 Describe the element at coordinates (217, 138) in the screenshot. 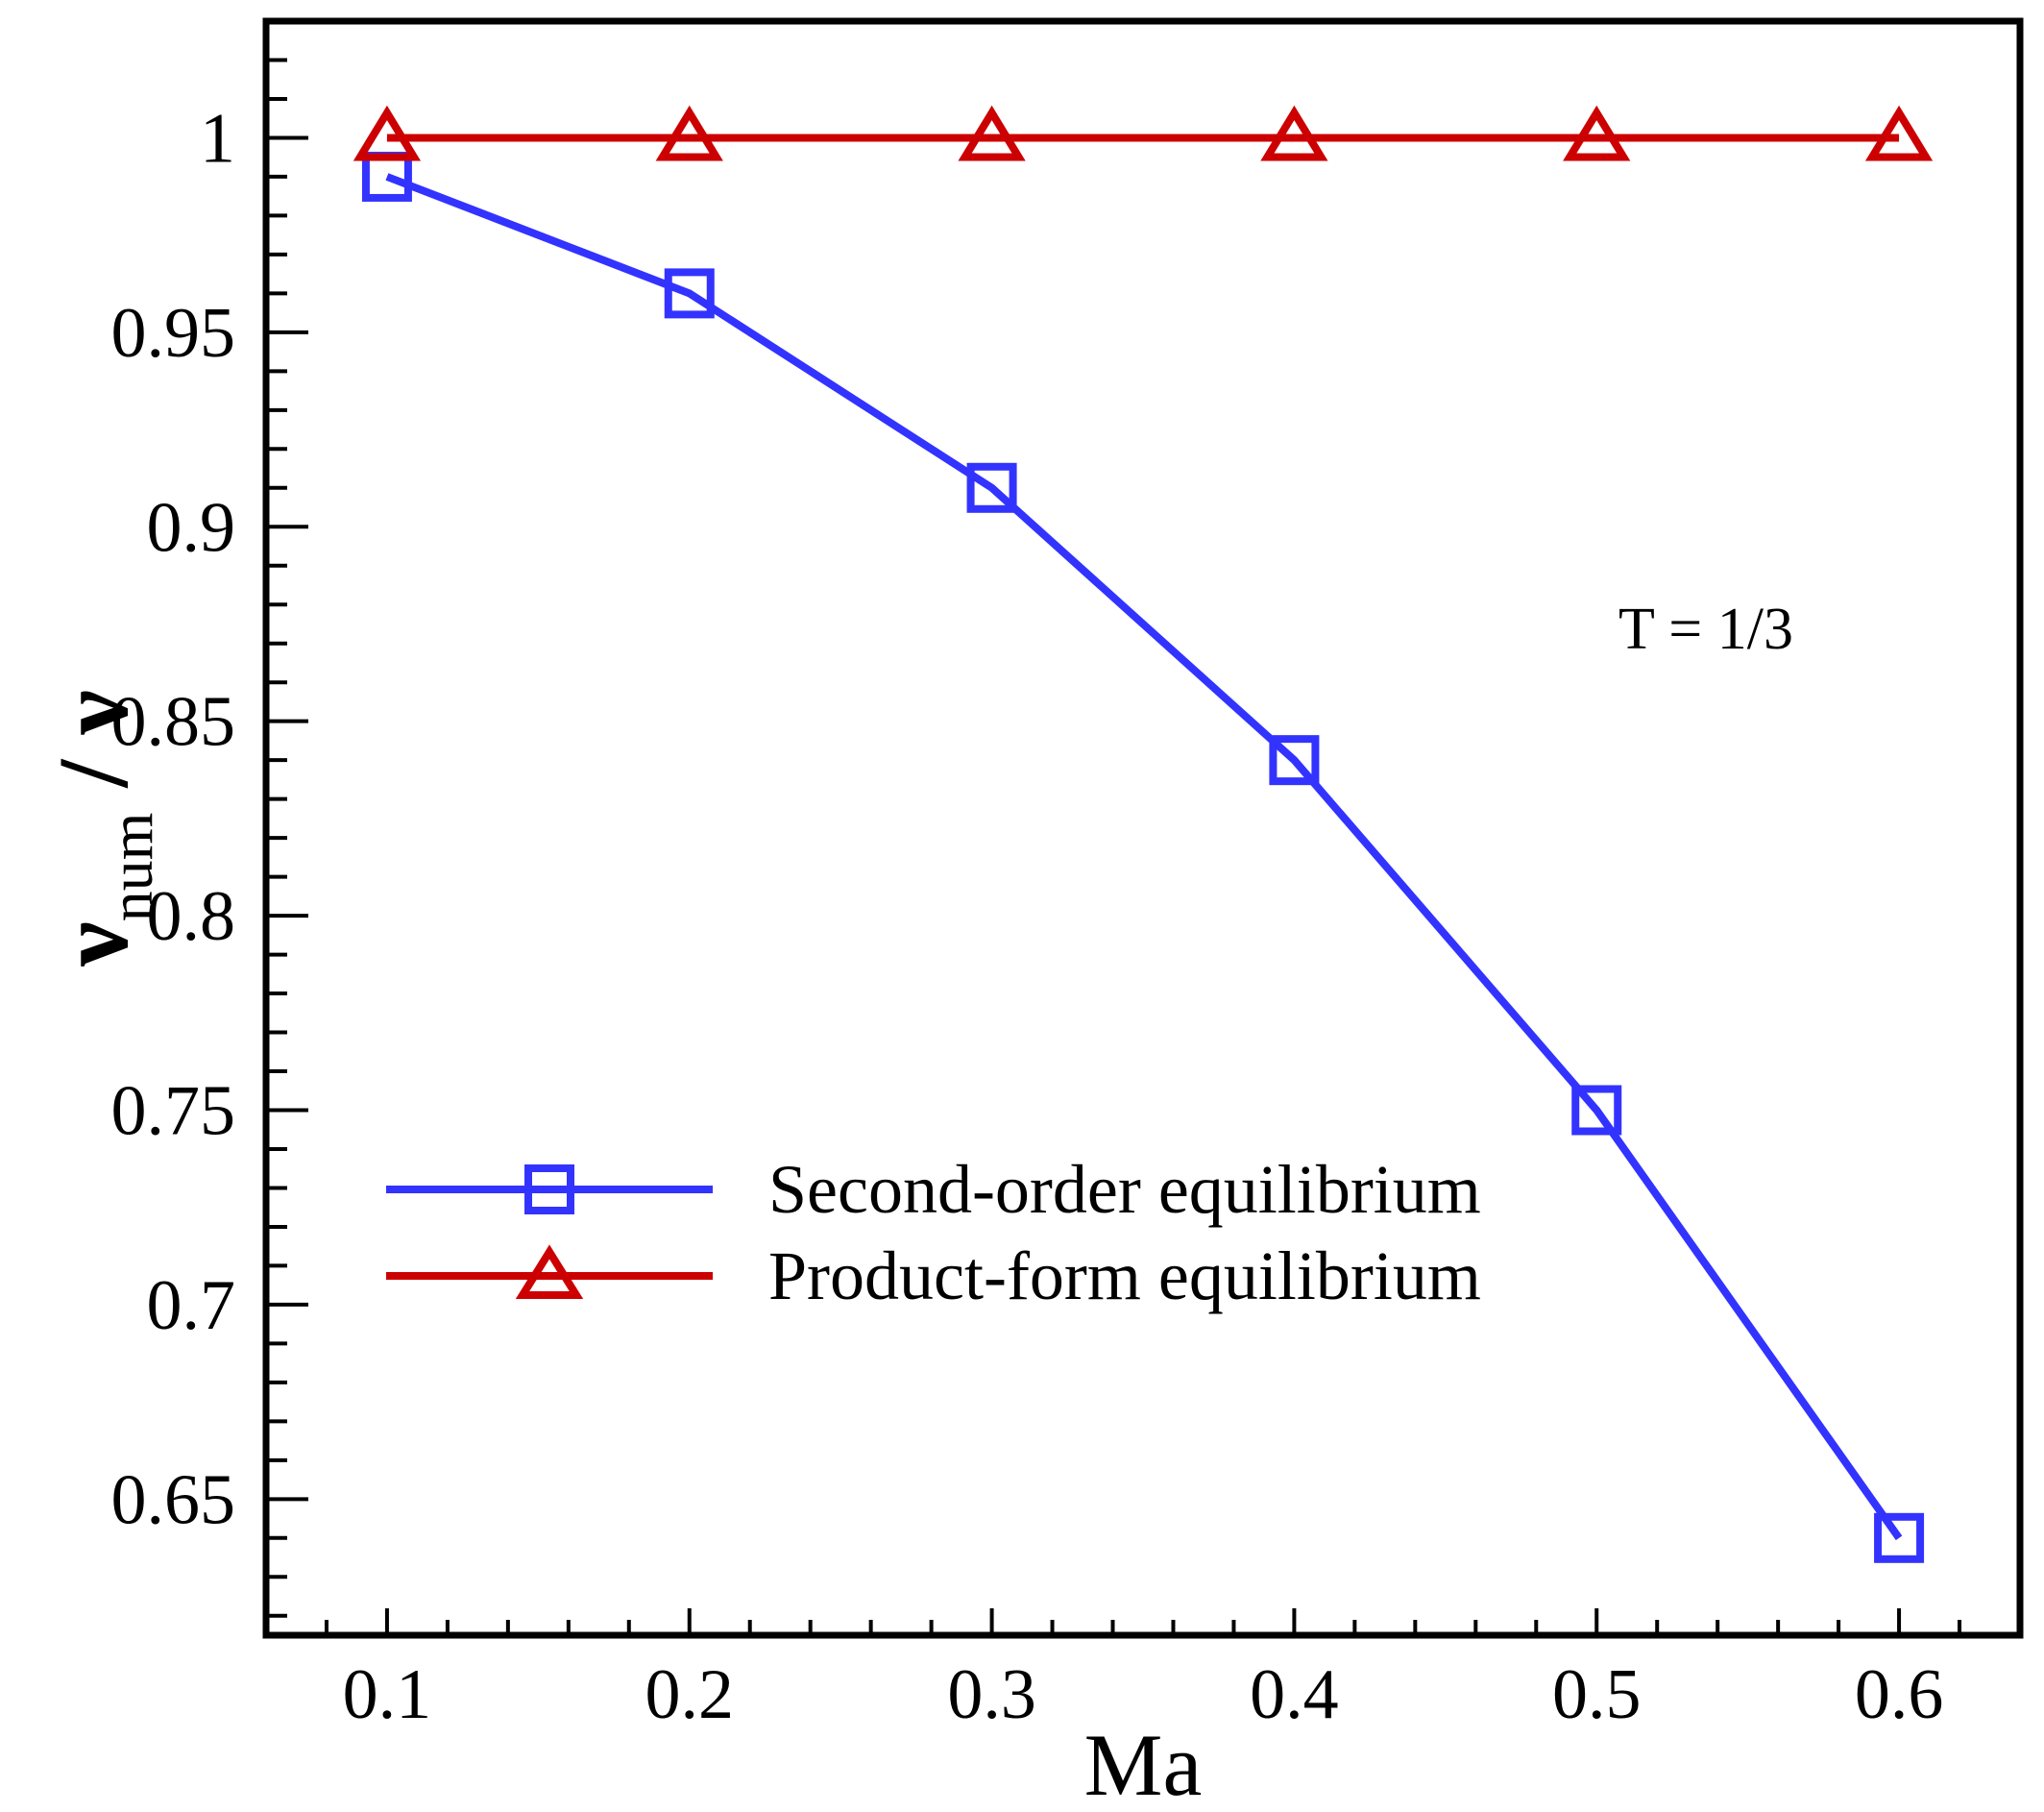

I see `y-tick-label: 1` at that location.